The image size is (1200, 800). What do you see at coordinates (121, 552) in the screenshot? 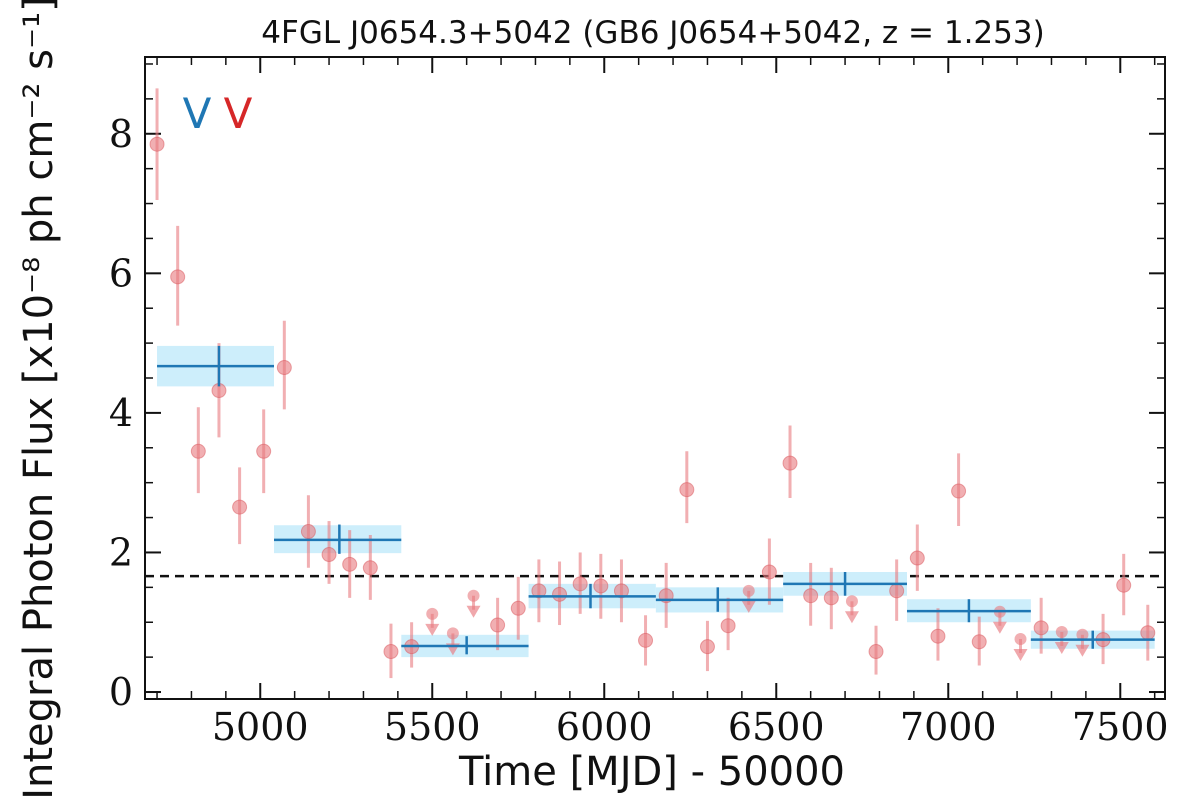
I see `y-tick-label: 2` at bounding box center [121, 552].